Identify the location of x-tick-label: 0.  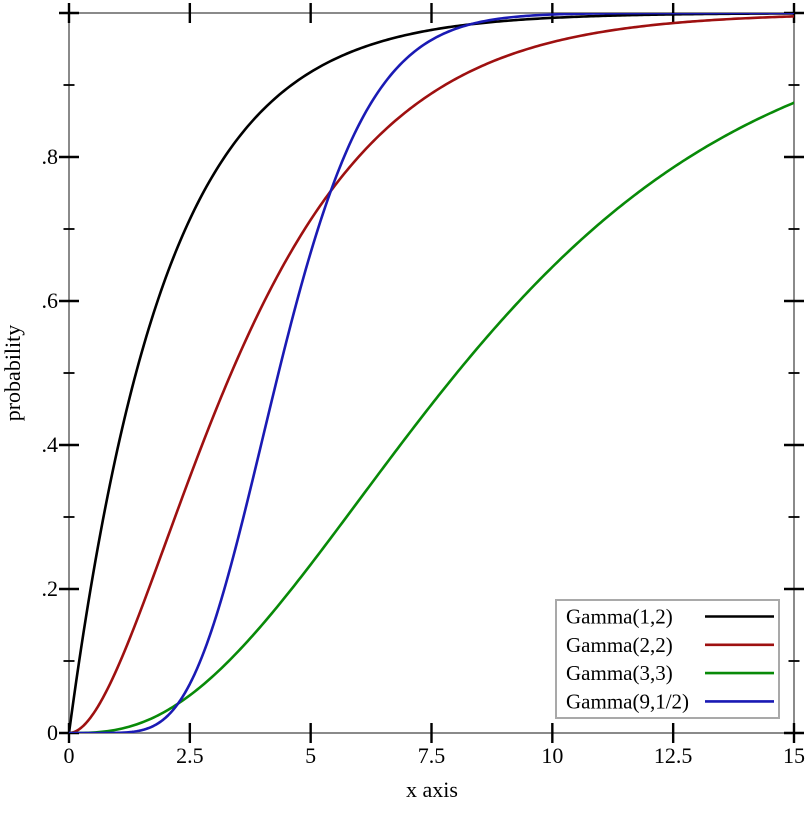
(69, 755).